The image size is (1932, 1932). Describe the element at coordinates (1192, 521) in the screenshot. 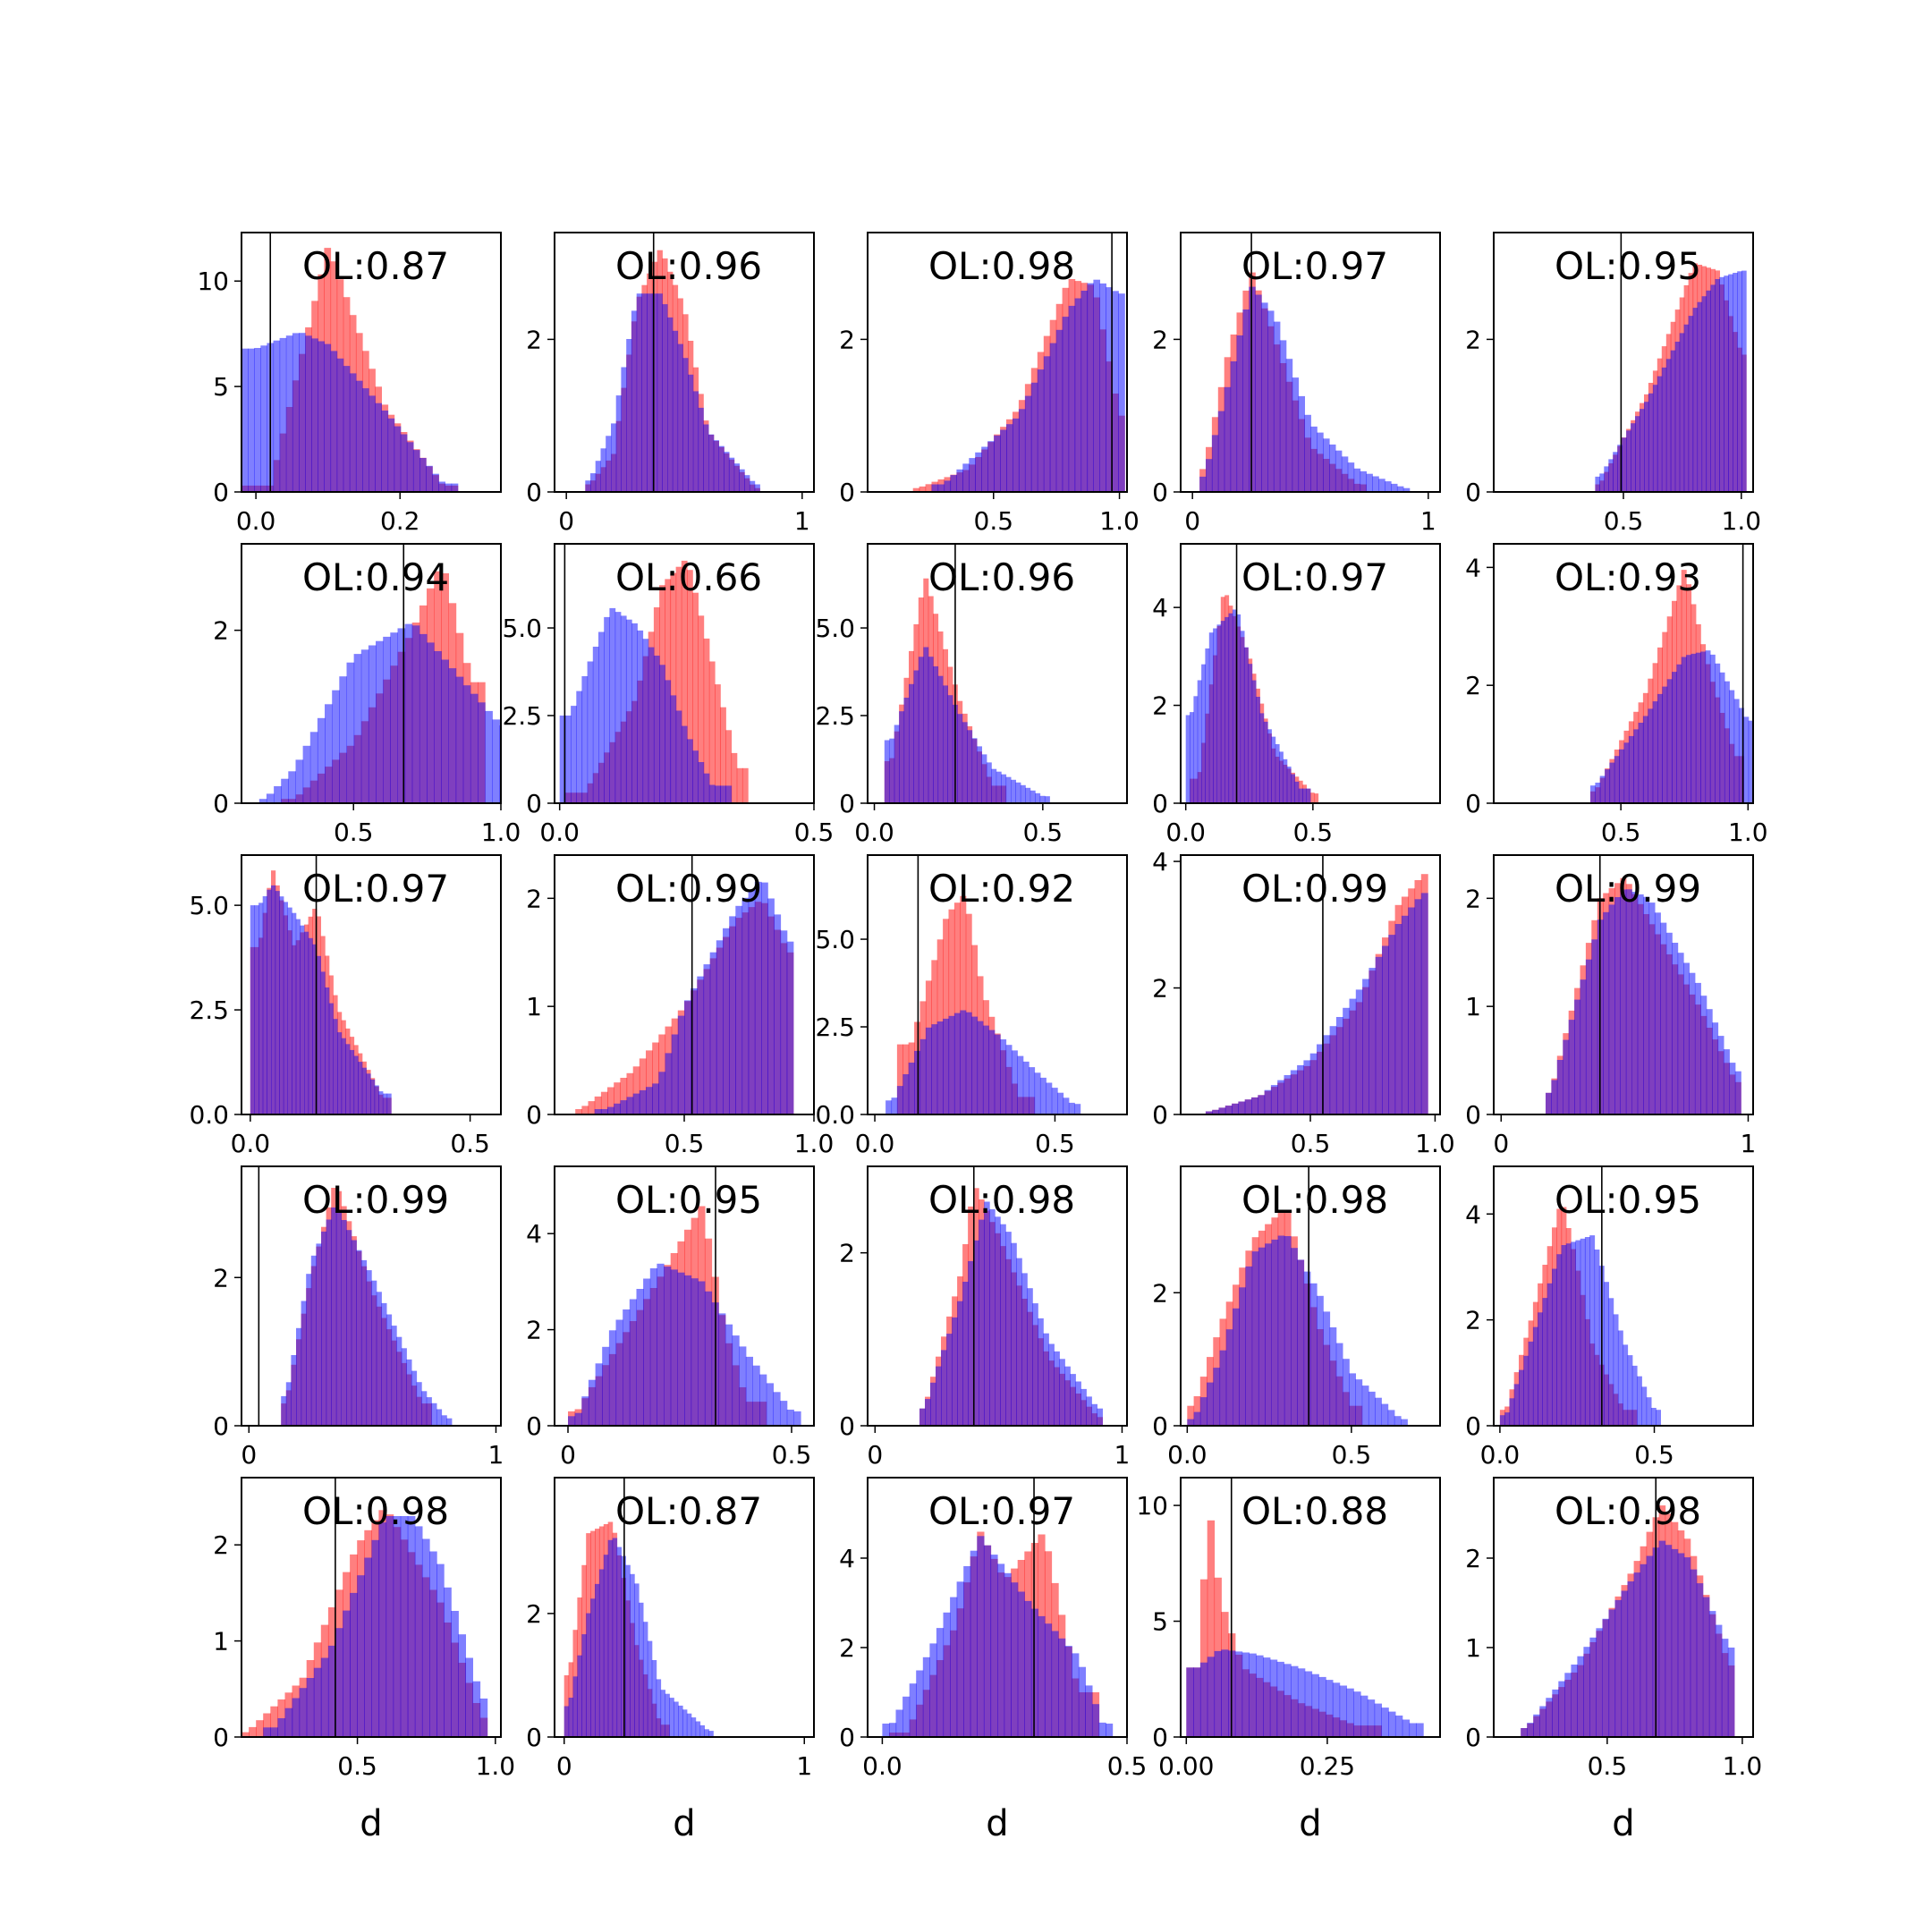

I see `x-tick-label: 0` at that location.